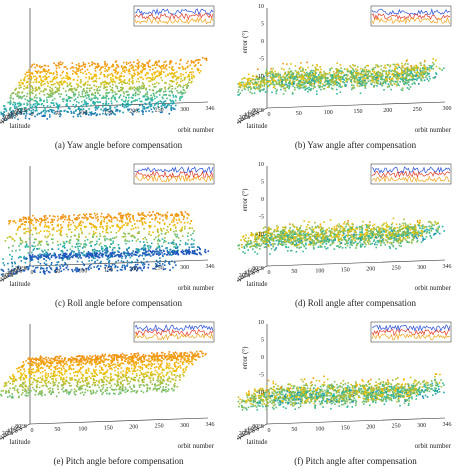  What do you see at coordinates (210, 267) in the screenshot?
I see `x-tick-label: 346` at bounding box center [210, 267].